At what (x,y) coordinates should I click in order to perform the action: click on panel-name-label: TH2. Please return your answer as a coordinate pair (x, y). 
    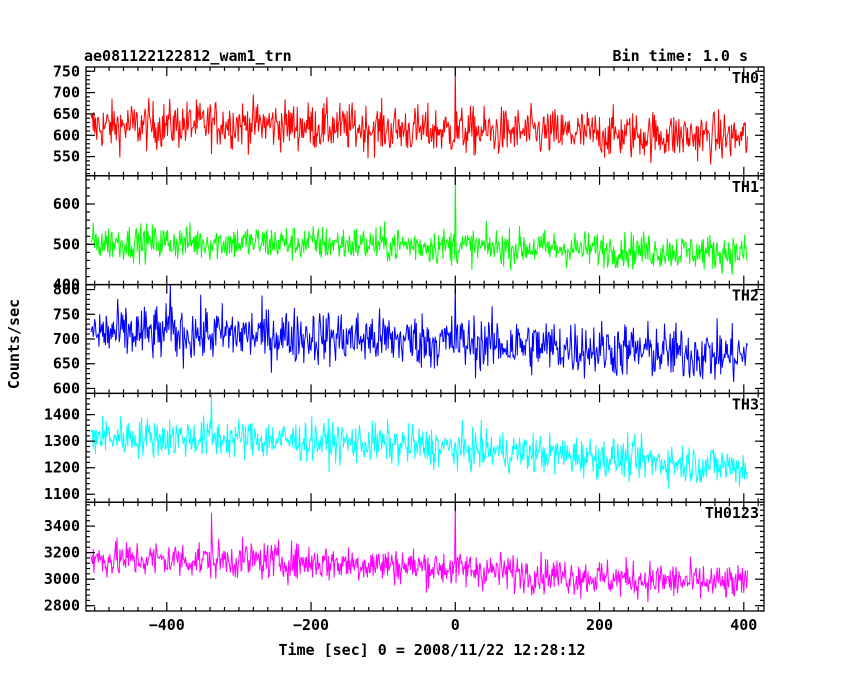
    Looking at the image, I should click on (745, 296).